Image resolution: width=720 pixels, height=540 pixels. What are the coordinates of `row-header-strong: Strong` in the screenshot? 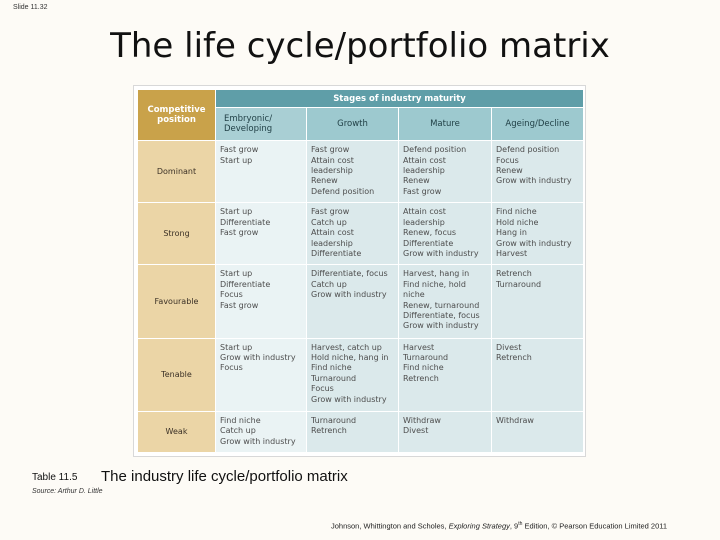 It's located at (176, 234).